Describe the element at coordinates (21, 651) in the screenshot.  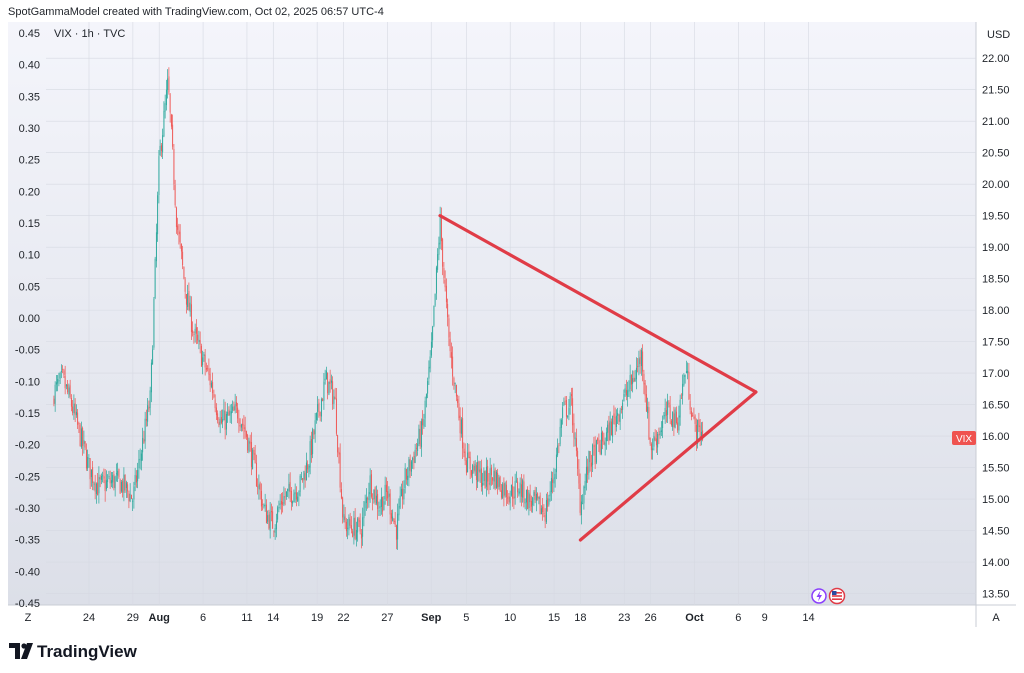
I see `tradingview-logo-icon` at that location.